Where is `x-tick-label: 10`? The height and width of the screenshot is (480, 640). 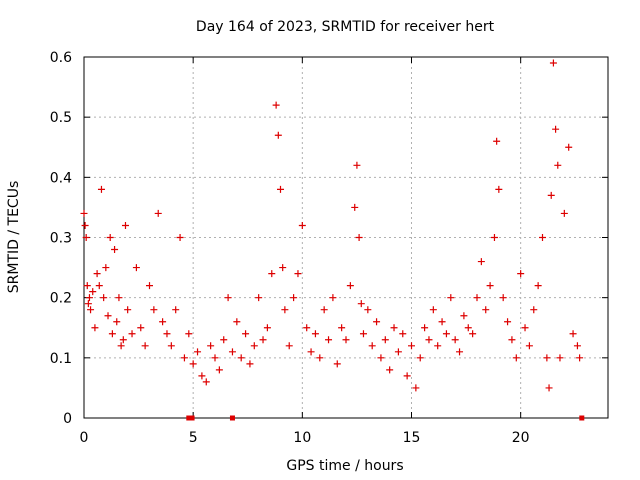
x-tick-label: 10 is located at coordinates (302, 438).